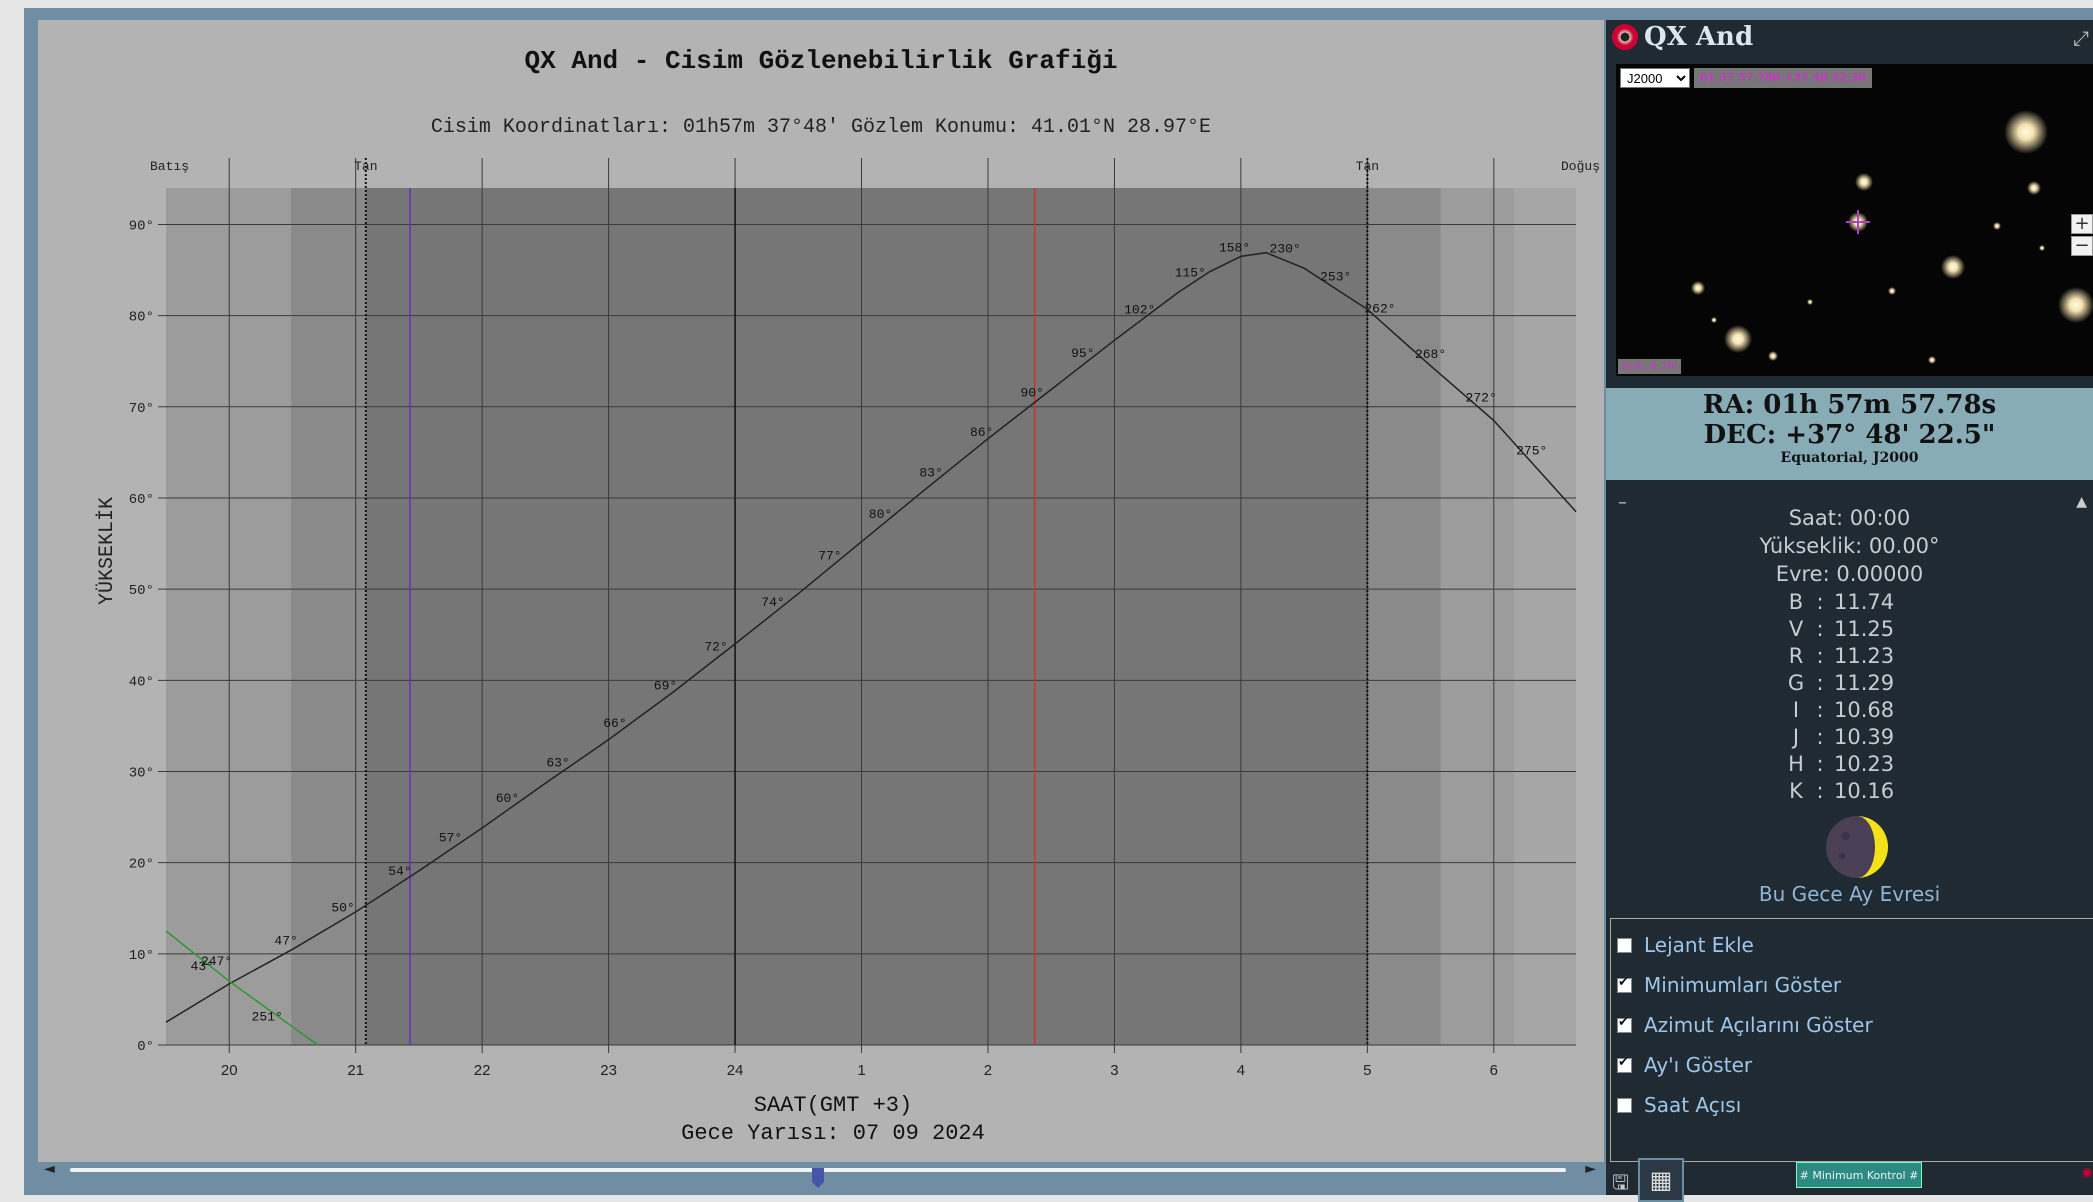  I want to click on x-tick-label: 5, so click(1367, 1070).